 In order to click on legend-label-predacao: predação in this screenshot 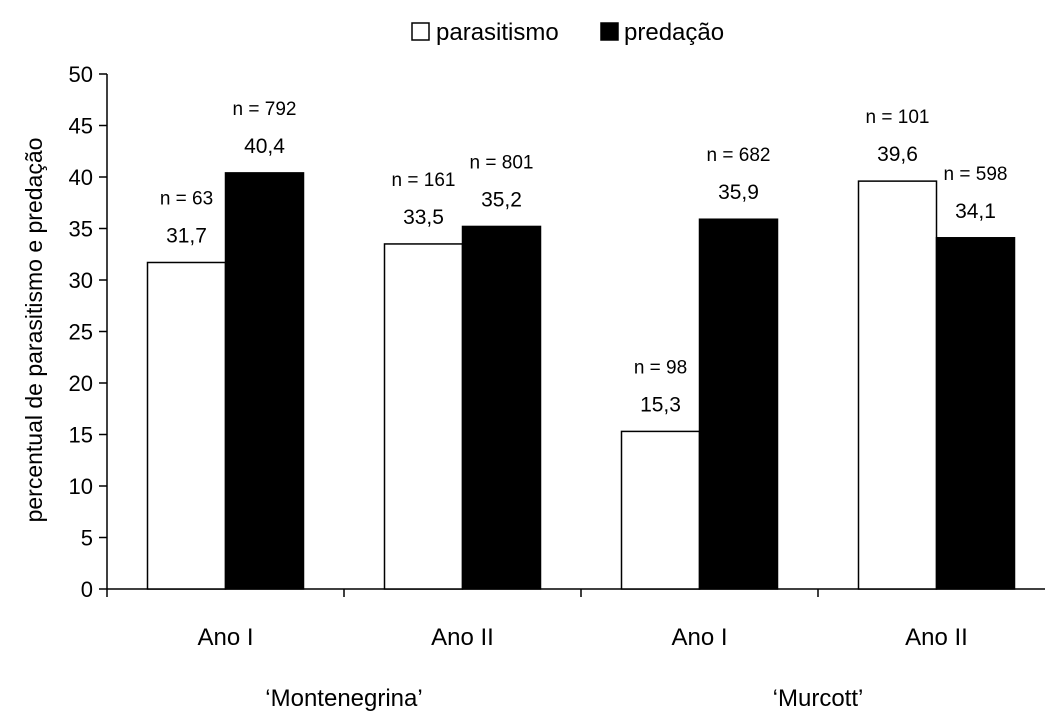, I will do `click(674, 32)`.